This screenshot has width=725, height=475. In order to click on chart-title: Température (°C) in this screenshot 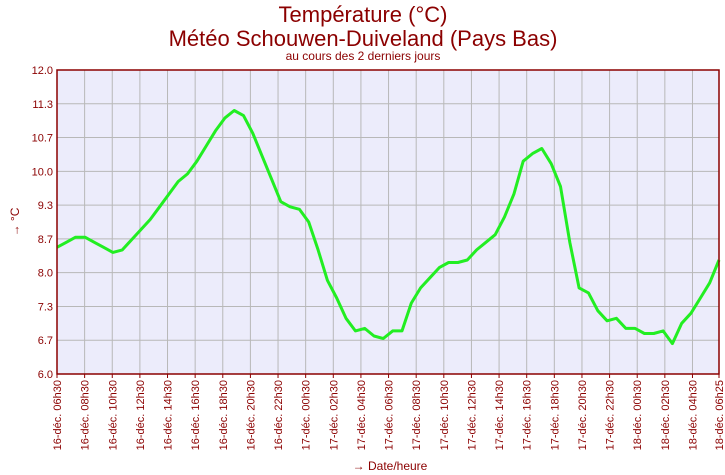, I will do `click(363, 14)`.